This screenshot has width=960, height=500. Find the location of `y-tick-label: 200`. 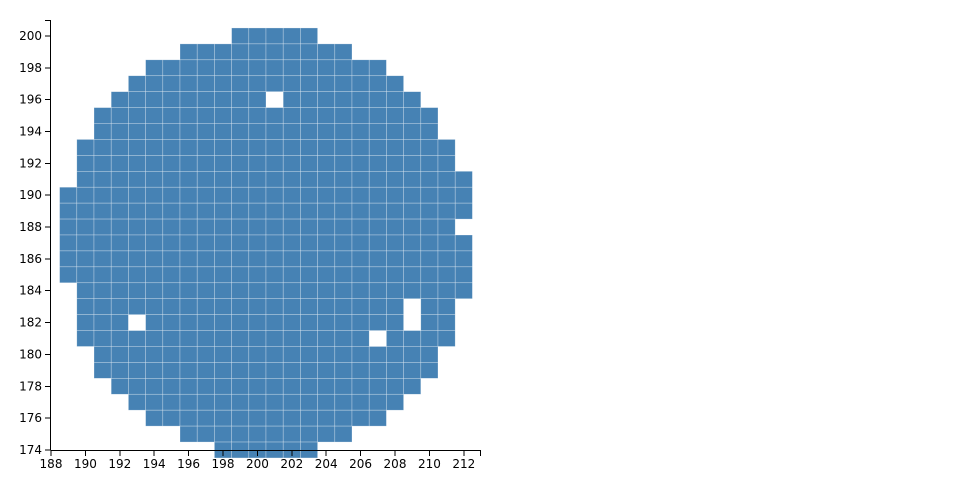

y-tick-label: 200 is located at coordinates (30, 36).